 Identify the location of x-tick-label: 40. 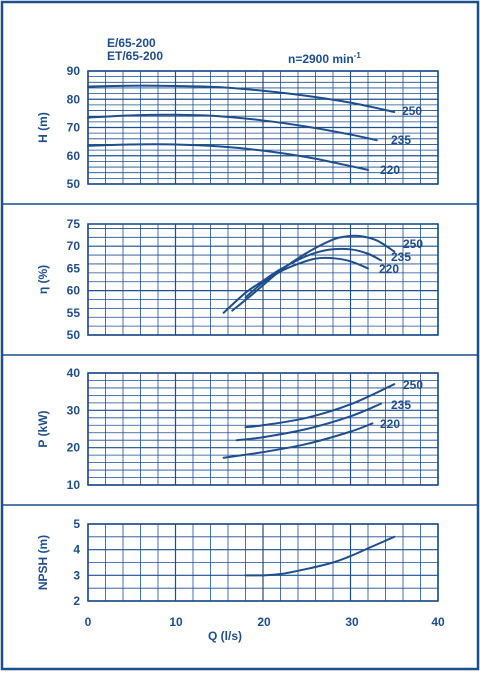
(438, 622).